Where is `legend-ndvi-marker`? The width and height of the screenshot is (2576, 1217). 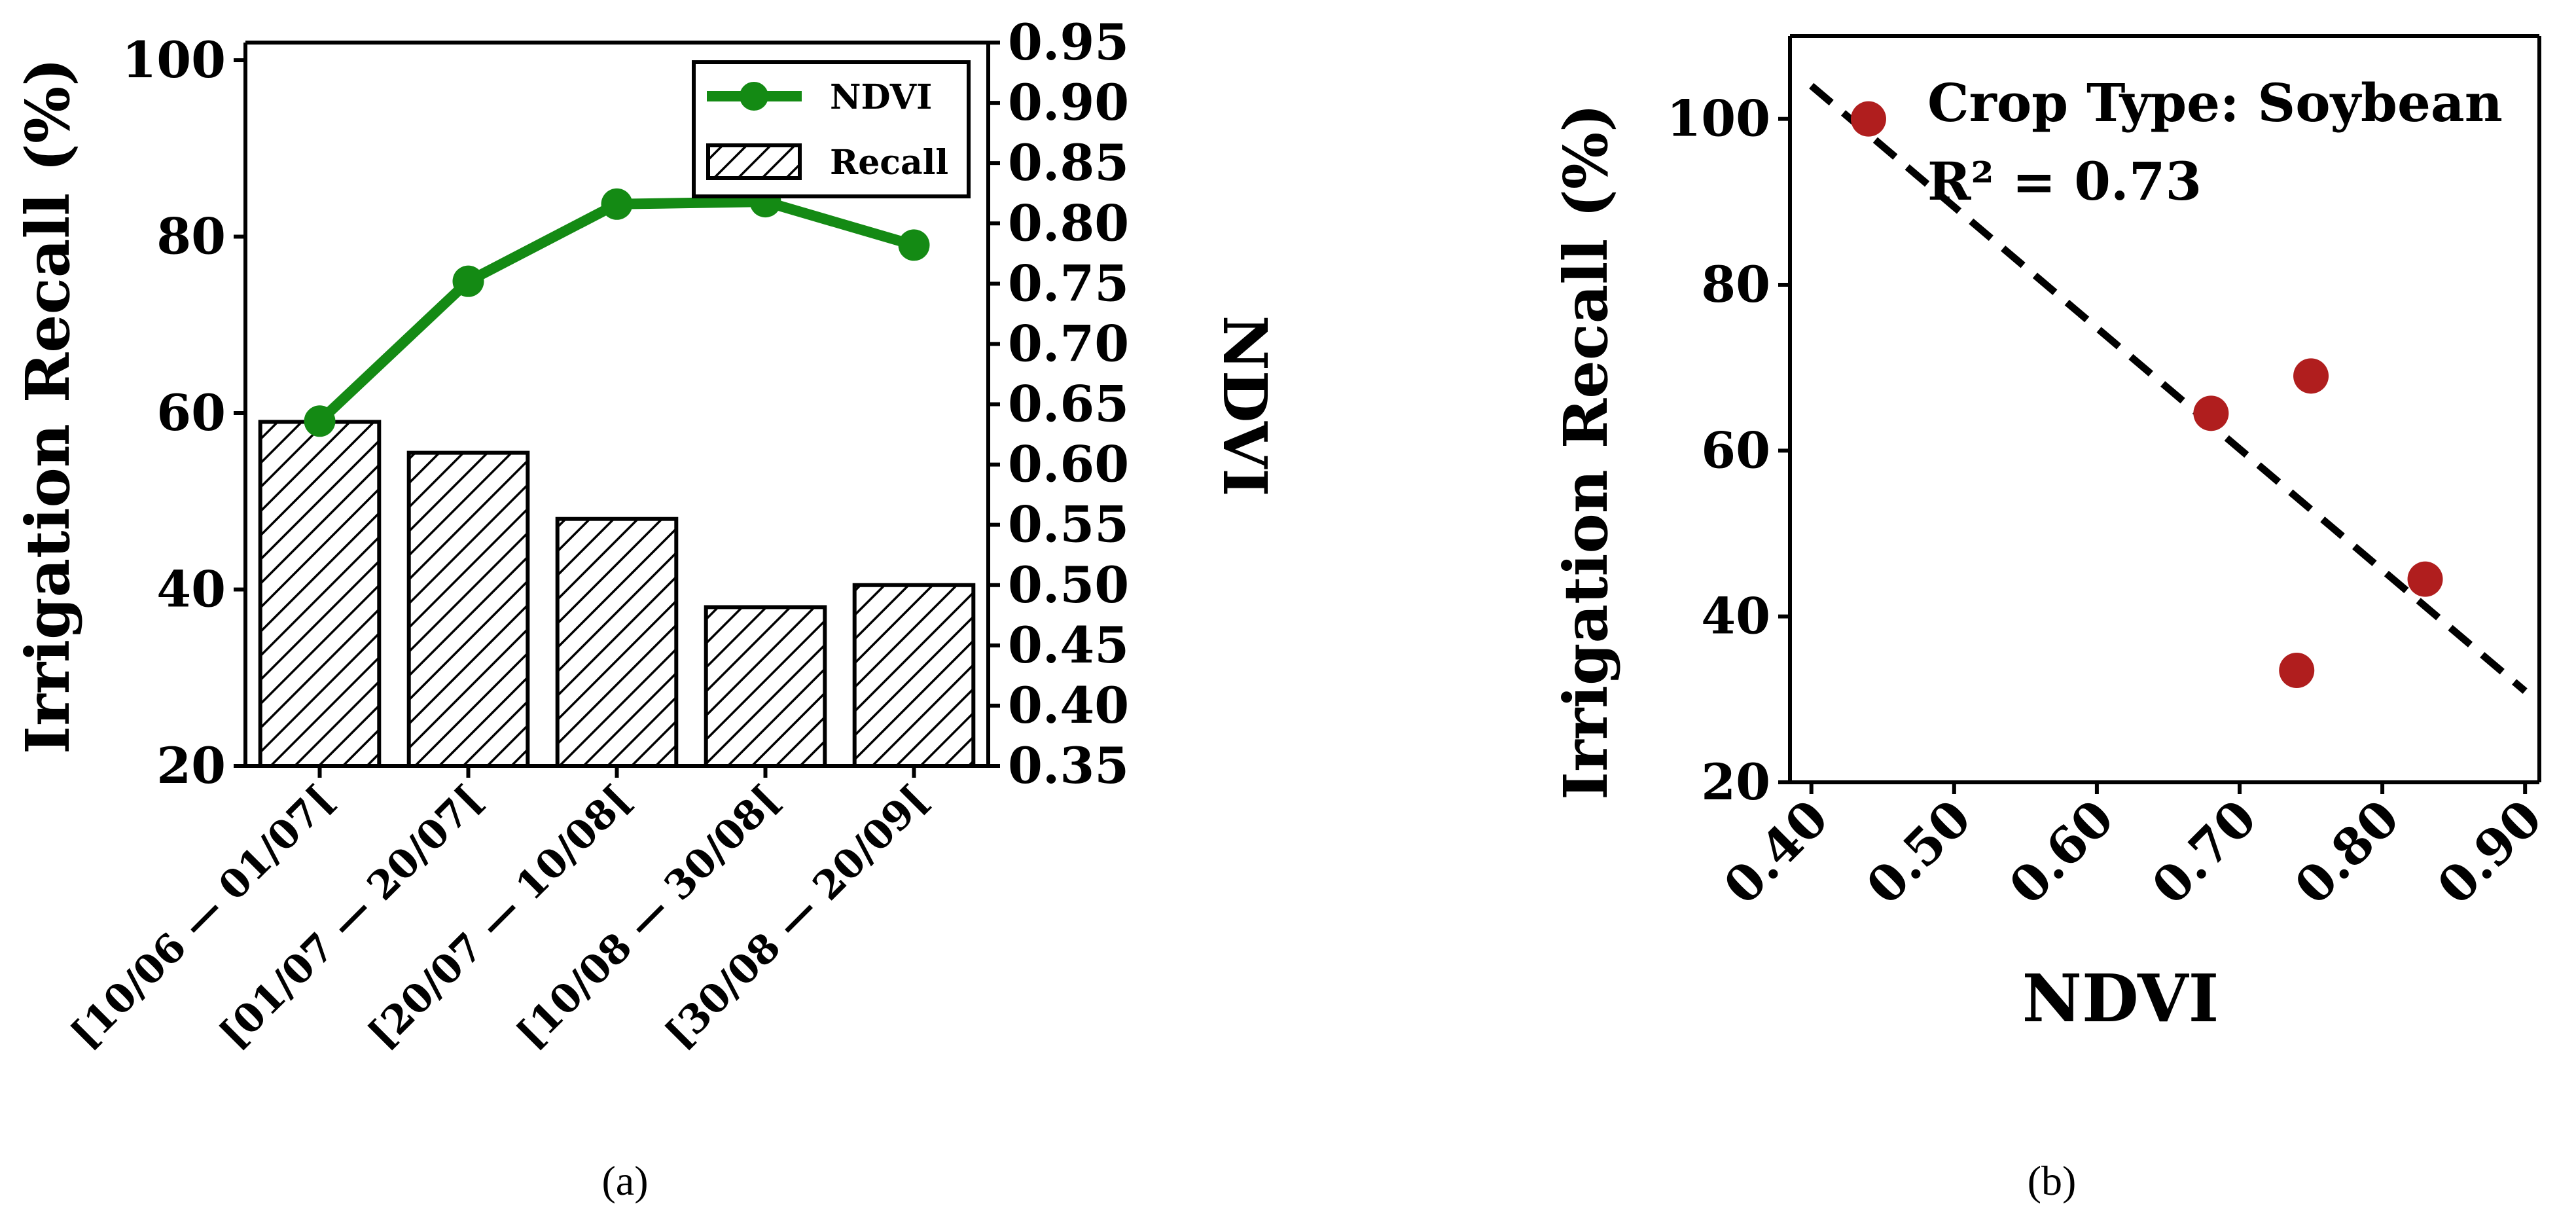
legend-ndvi-marker is located at coordinates (754, 96).